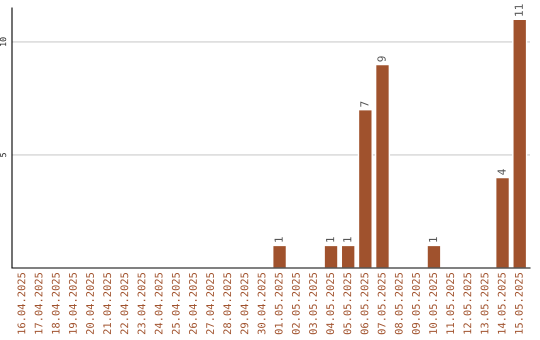 The height and width of the screenshot is (340, 540). I want to click on x-tick-label: 25.04.2025, so click(176, 303).